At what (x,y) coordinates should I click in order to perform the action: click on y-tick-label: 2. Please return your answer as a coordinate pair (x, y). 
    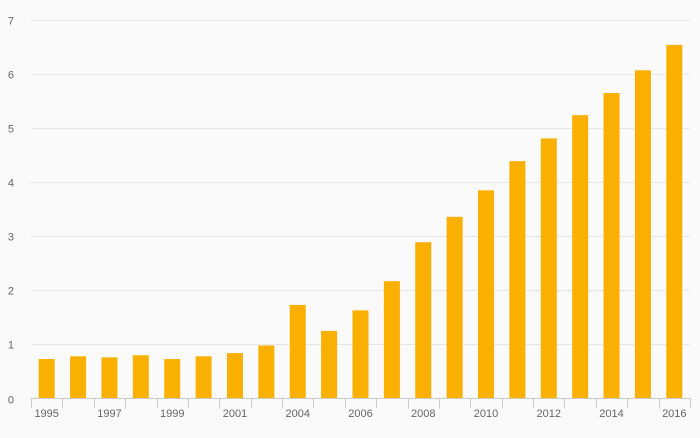
    Looking at the image, I should click on (11, 292).